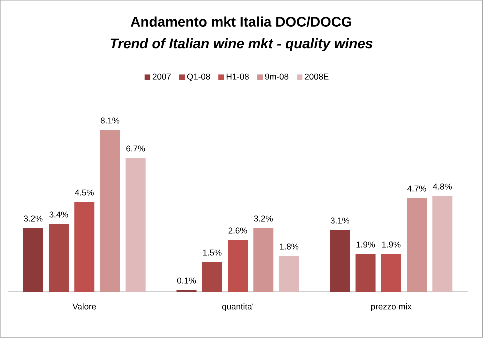 The height and width of the screenshot is (338, 483). I want to click on data-label: 0.1%, so click(186, 281).